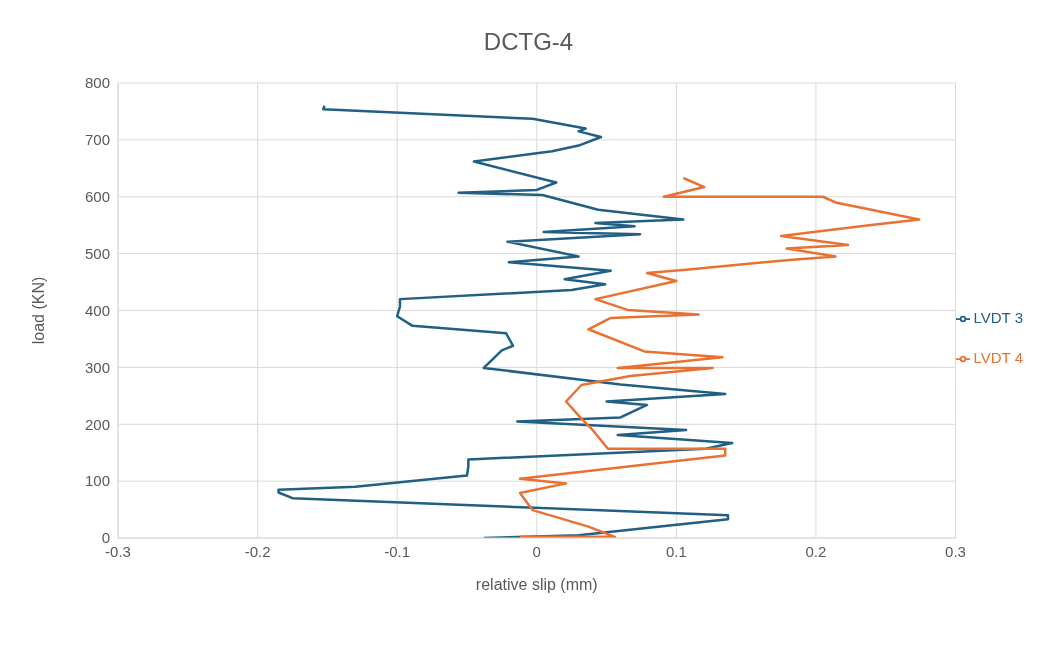 The image size is (1057, 655). Describe the element at coordinates (397, 551) in the screenshot. I see `x-tick-label: -0.1` at that location.